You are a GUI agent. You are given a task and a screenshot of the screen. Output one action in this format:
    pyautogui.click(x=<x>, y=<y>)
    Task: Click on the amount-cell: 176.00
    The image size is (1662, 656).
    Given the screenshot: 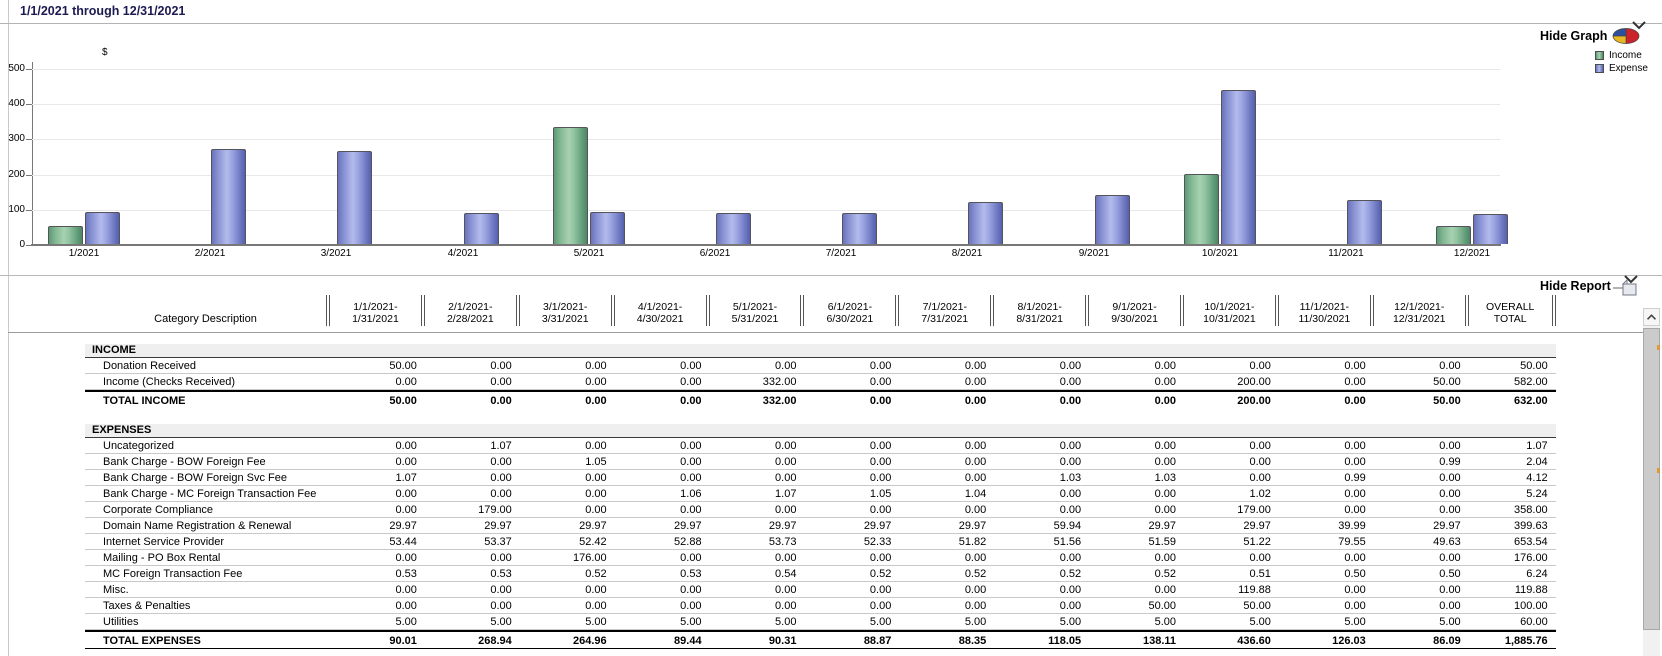 What is the action you would take?
    pyautogui.click(x=590, y=558)
    